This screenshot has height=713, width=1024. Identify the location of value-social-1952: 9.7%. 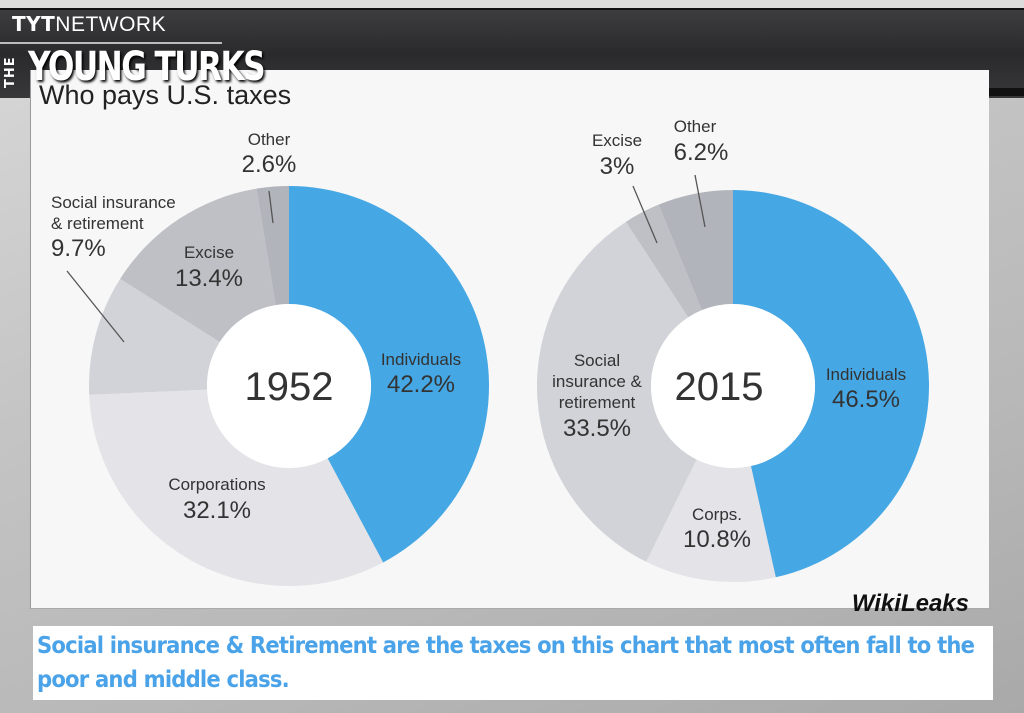
(78, 248).